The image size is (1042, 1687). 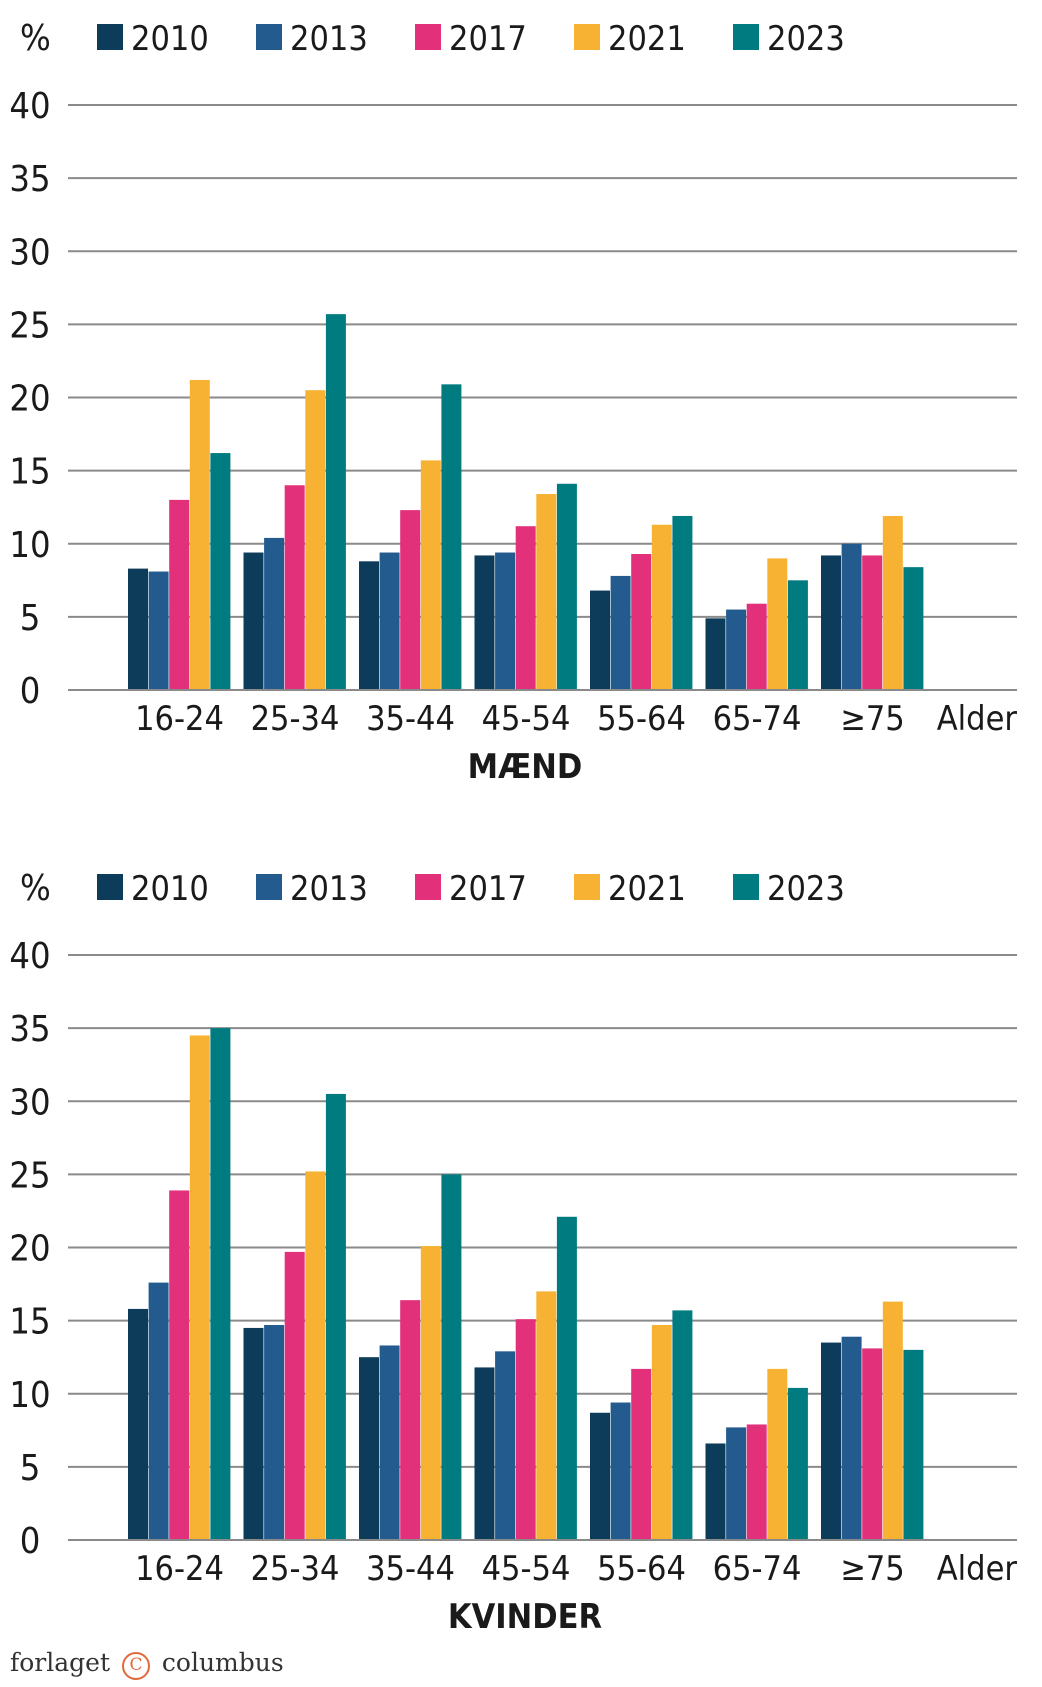 What do you see at coordinates (546, 1415) in the screenshot?
I see `kvinder-bar-45-54-2021` at bounding box center [546, 1415].